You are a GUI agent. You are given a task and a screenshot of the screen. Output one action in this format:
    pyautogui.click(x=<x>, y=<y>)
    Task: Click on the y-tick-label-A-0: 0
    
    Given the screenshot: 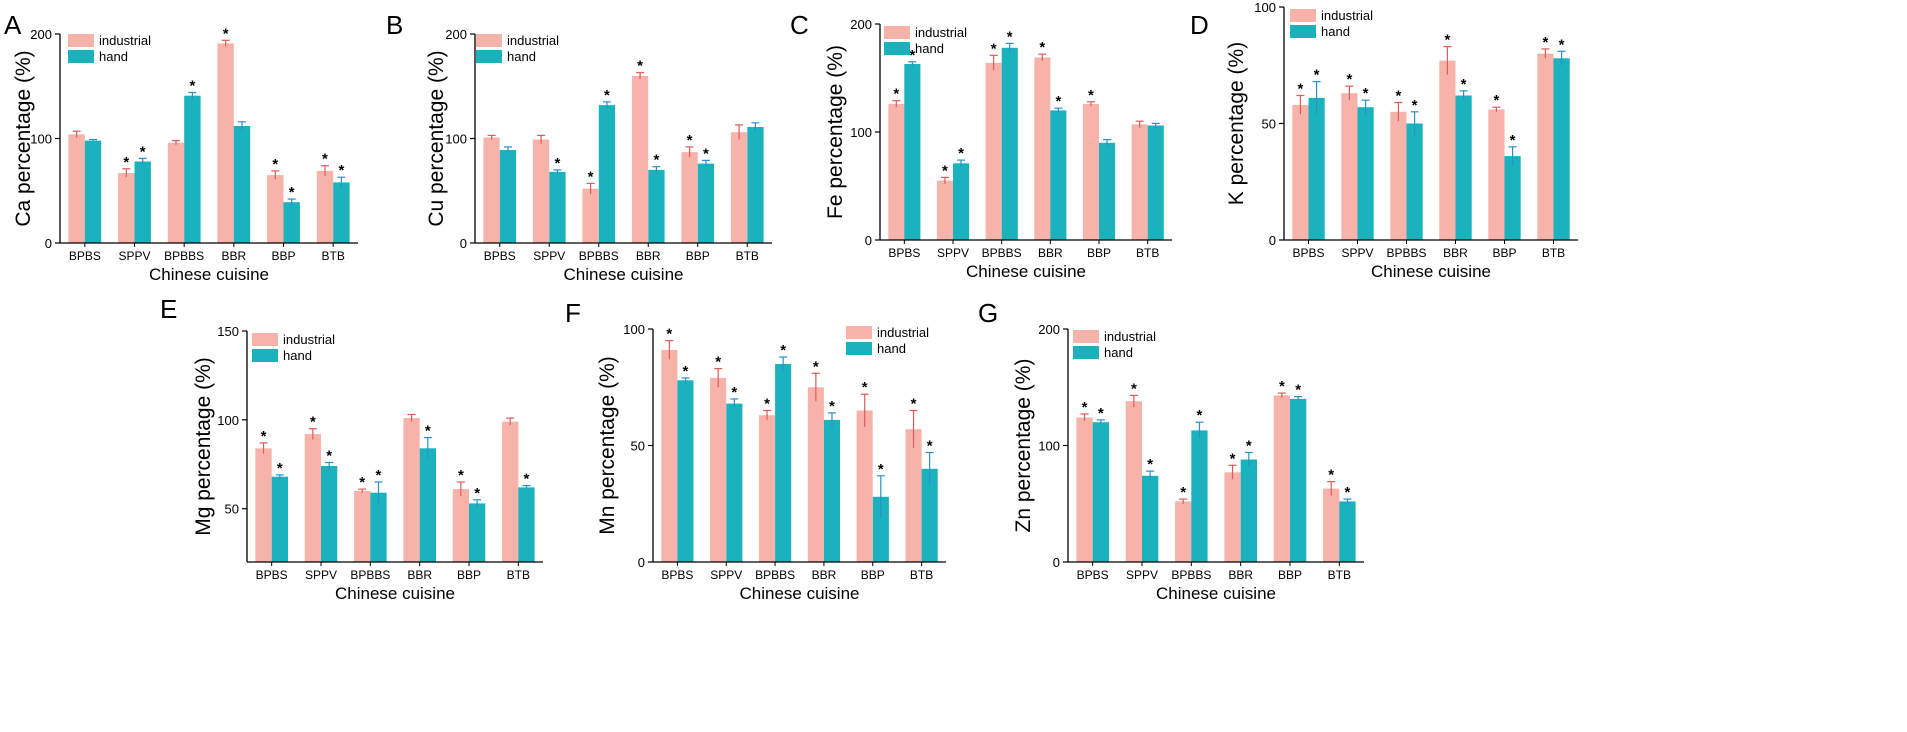 What is the action you would take?
    pyautogui.click(x=48, y=243)
    